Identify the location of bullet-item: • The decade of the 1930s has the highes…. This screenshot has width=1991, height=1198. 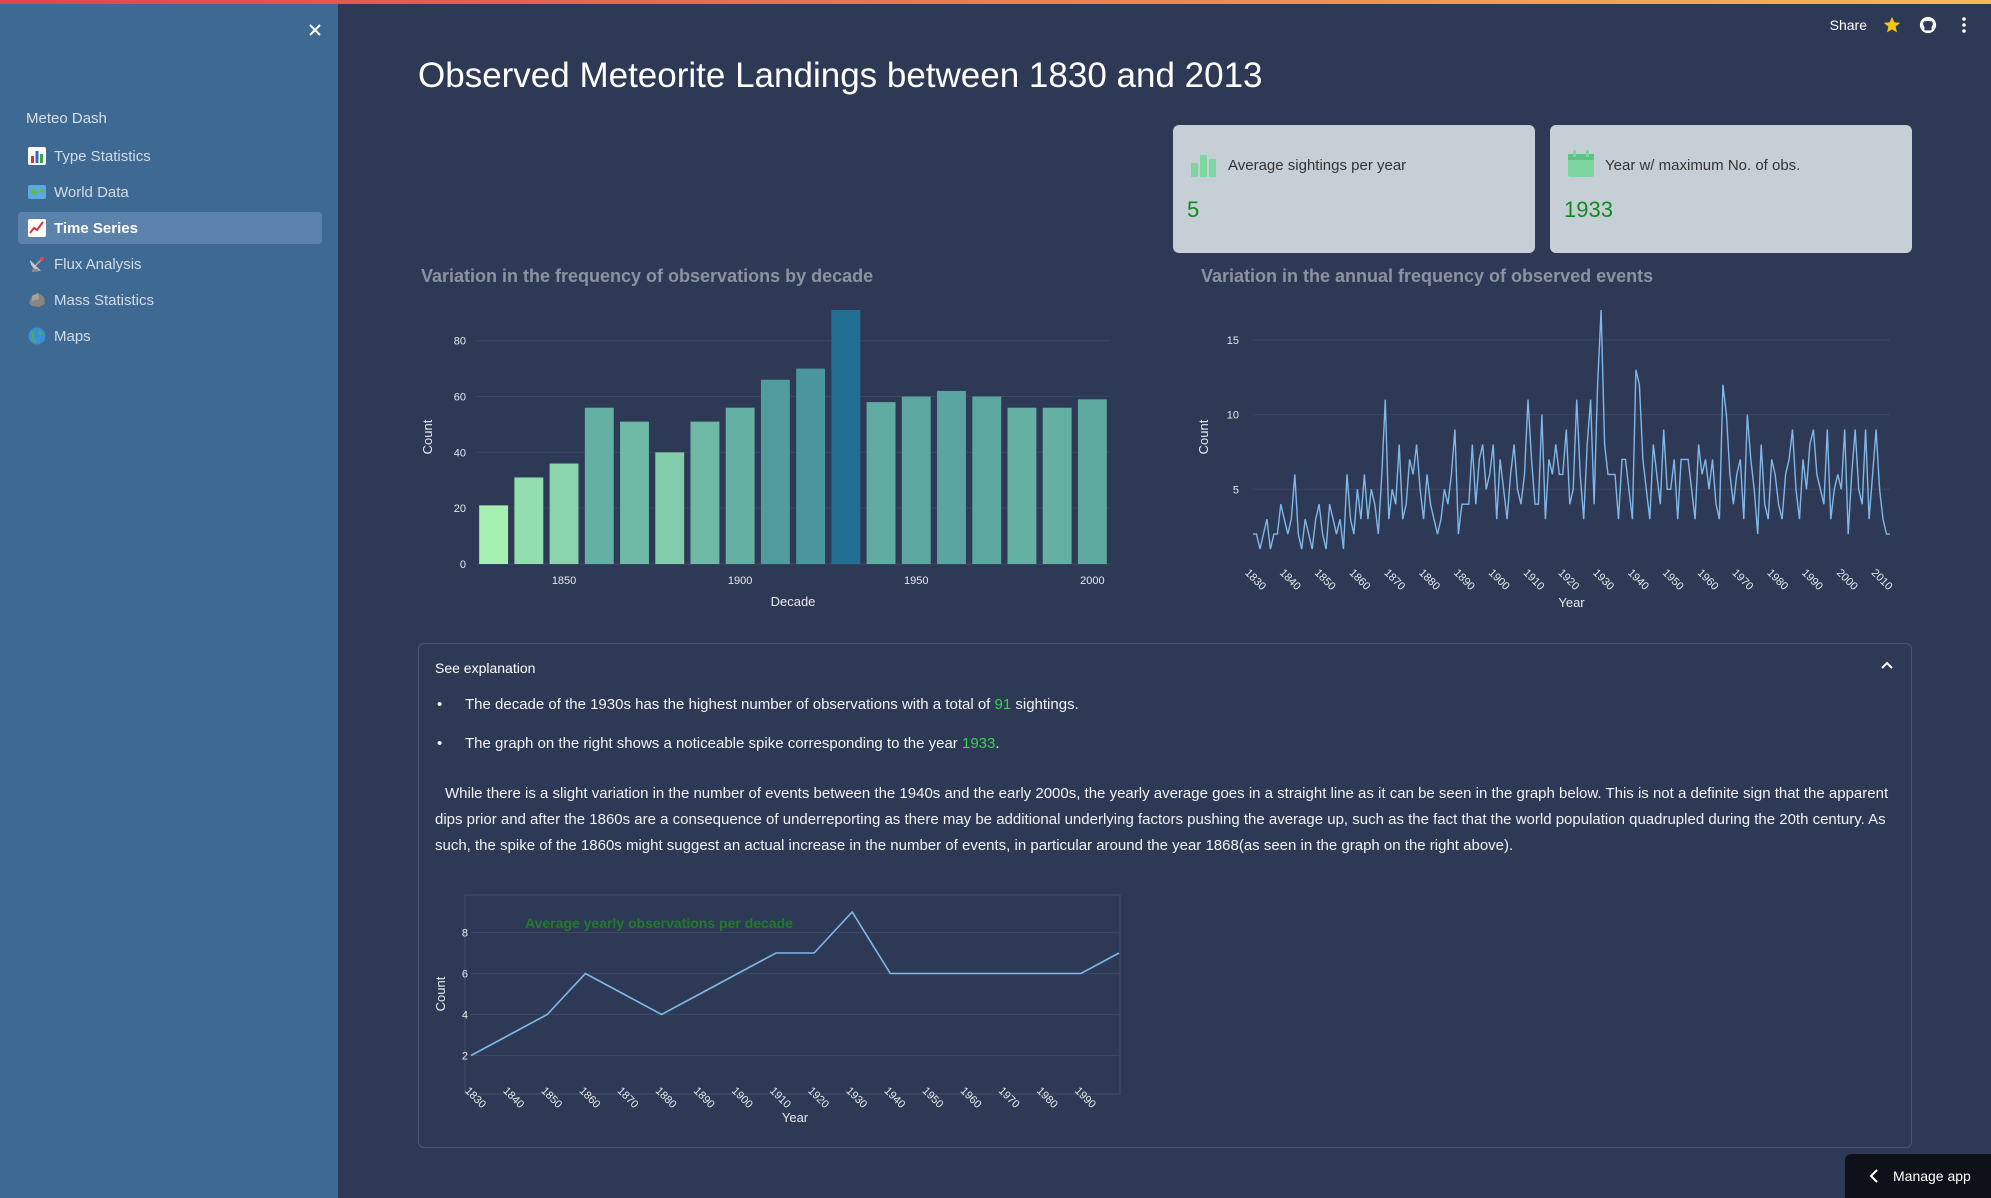
(1165, 704).